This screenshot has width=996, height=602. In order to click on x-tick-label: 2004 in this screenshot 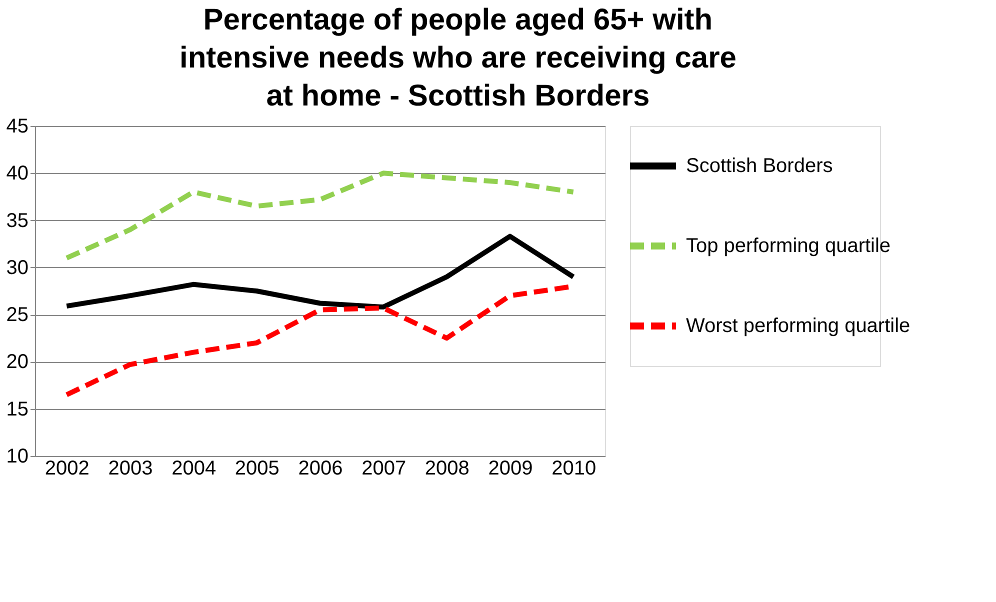, I will do `click(194, 469)`.